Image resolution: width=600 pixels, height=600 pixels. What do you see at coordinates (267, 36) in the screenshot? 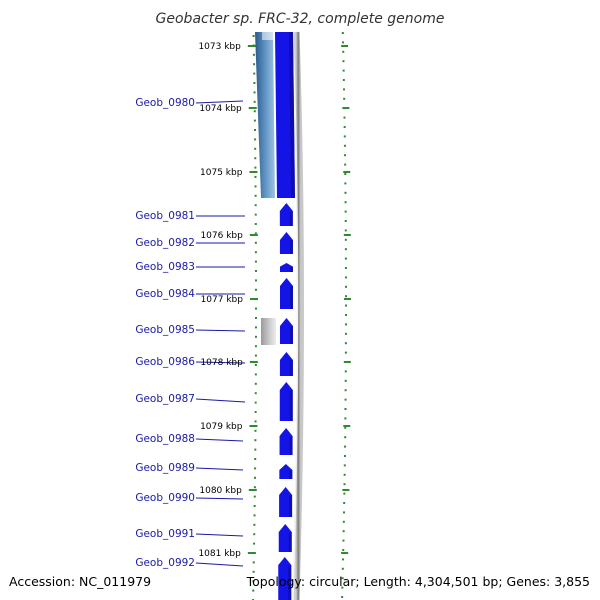
I see `feature-top-highlight` at bounding box center [267, 36].